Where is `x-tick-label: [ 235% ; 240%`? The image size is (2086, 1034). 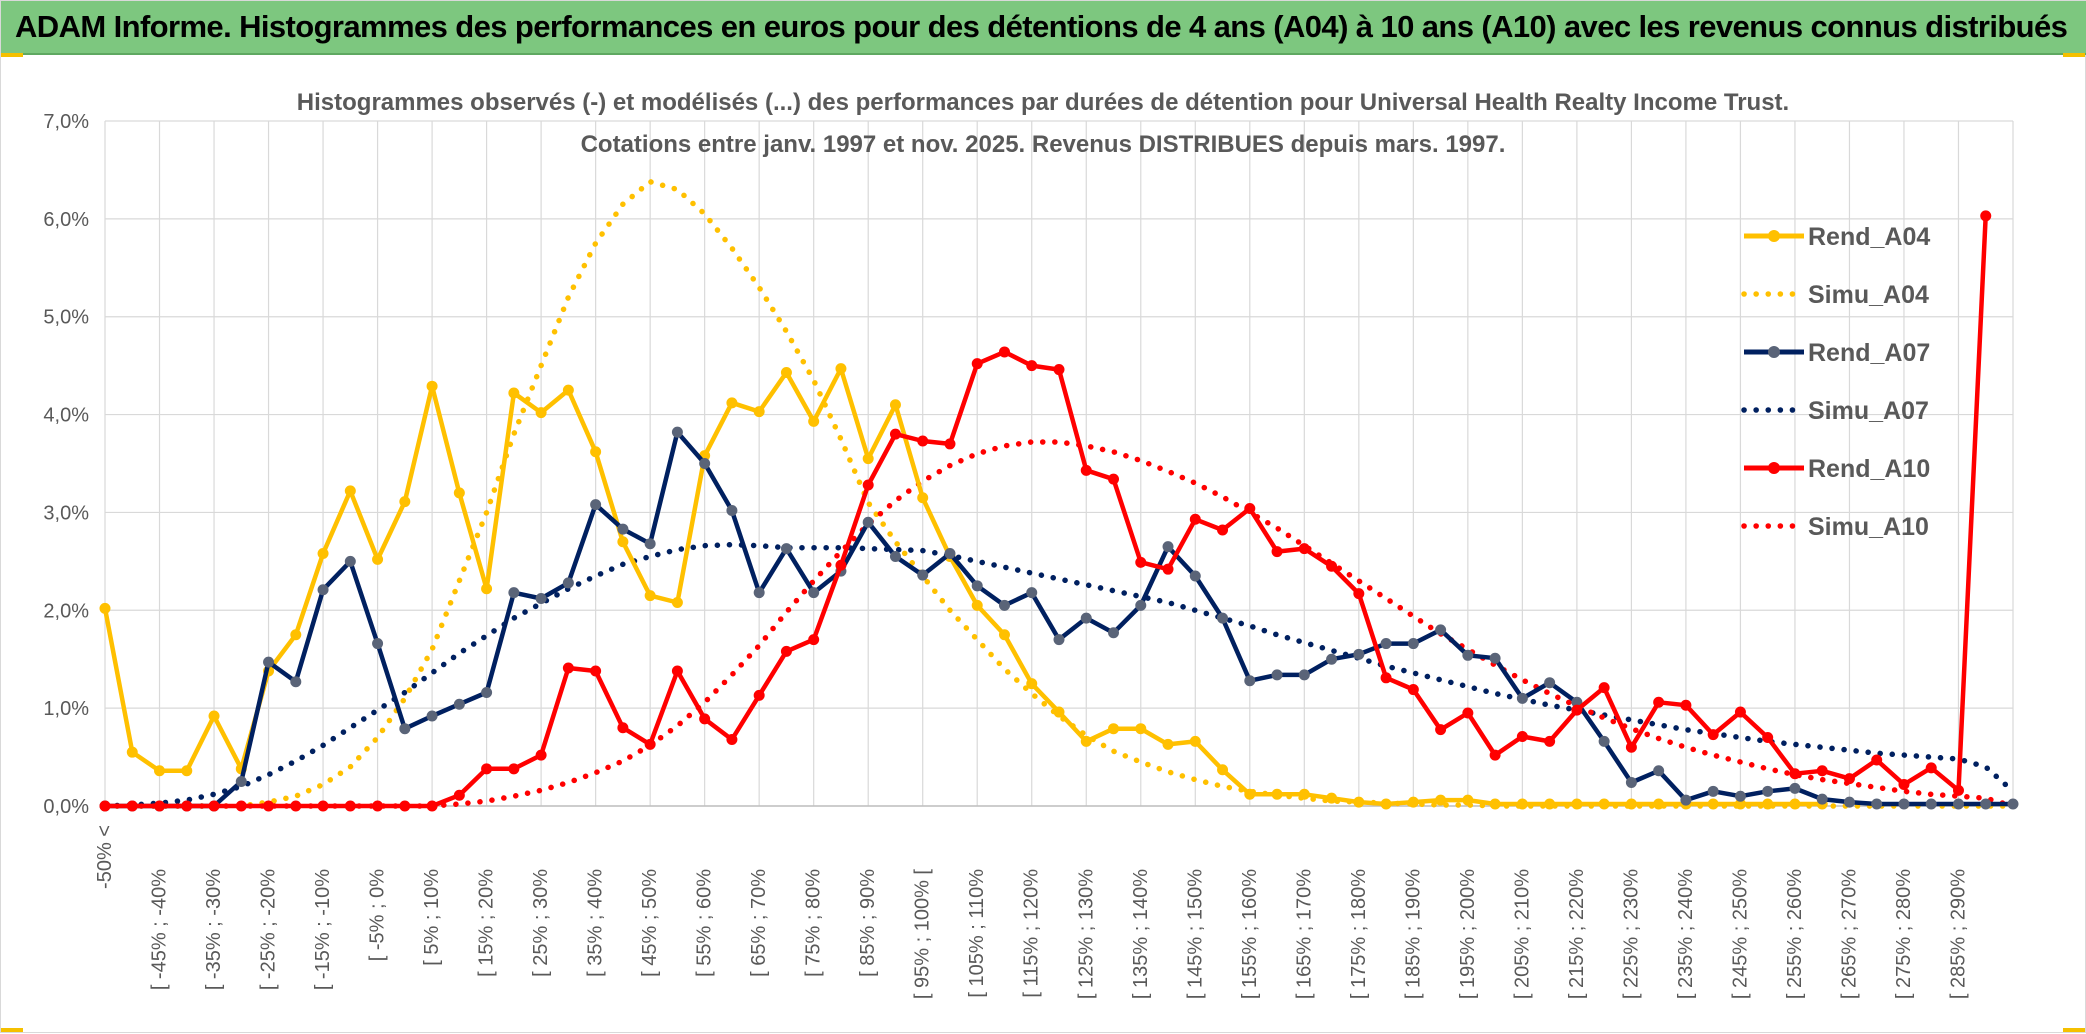
x-tick-label: [ 235% ; 240% is located at coordinates (1686, 934).